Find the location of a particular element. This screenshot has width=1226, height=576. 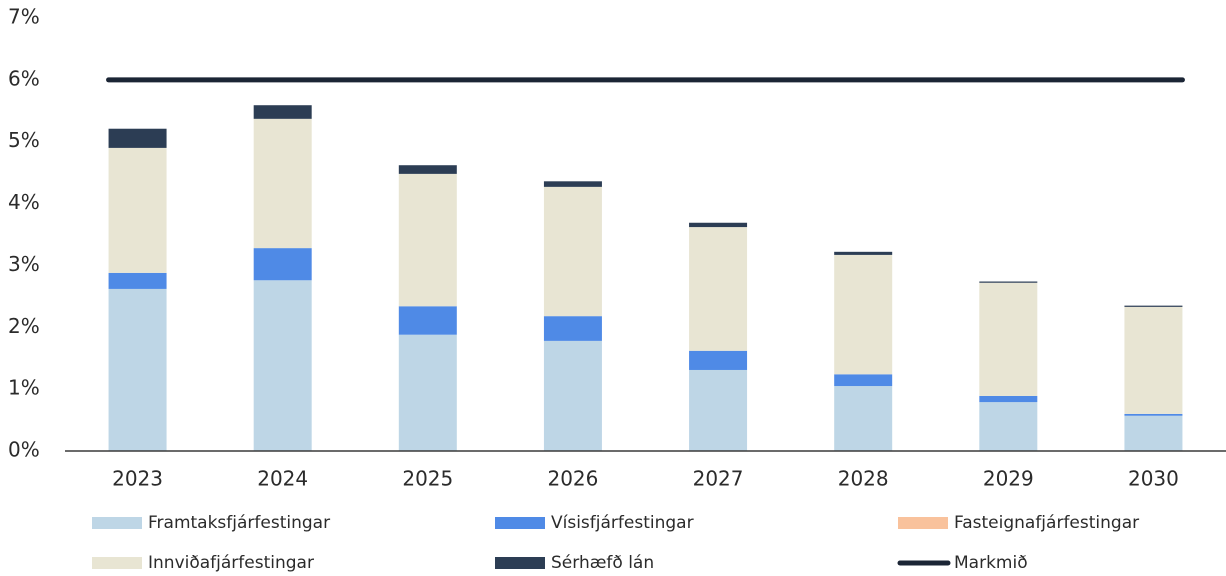

x-tick-label: 2026 is located at coordinates (572, 479).